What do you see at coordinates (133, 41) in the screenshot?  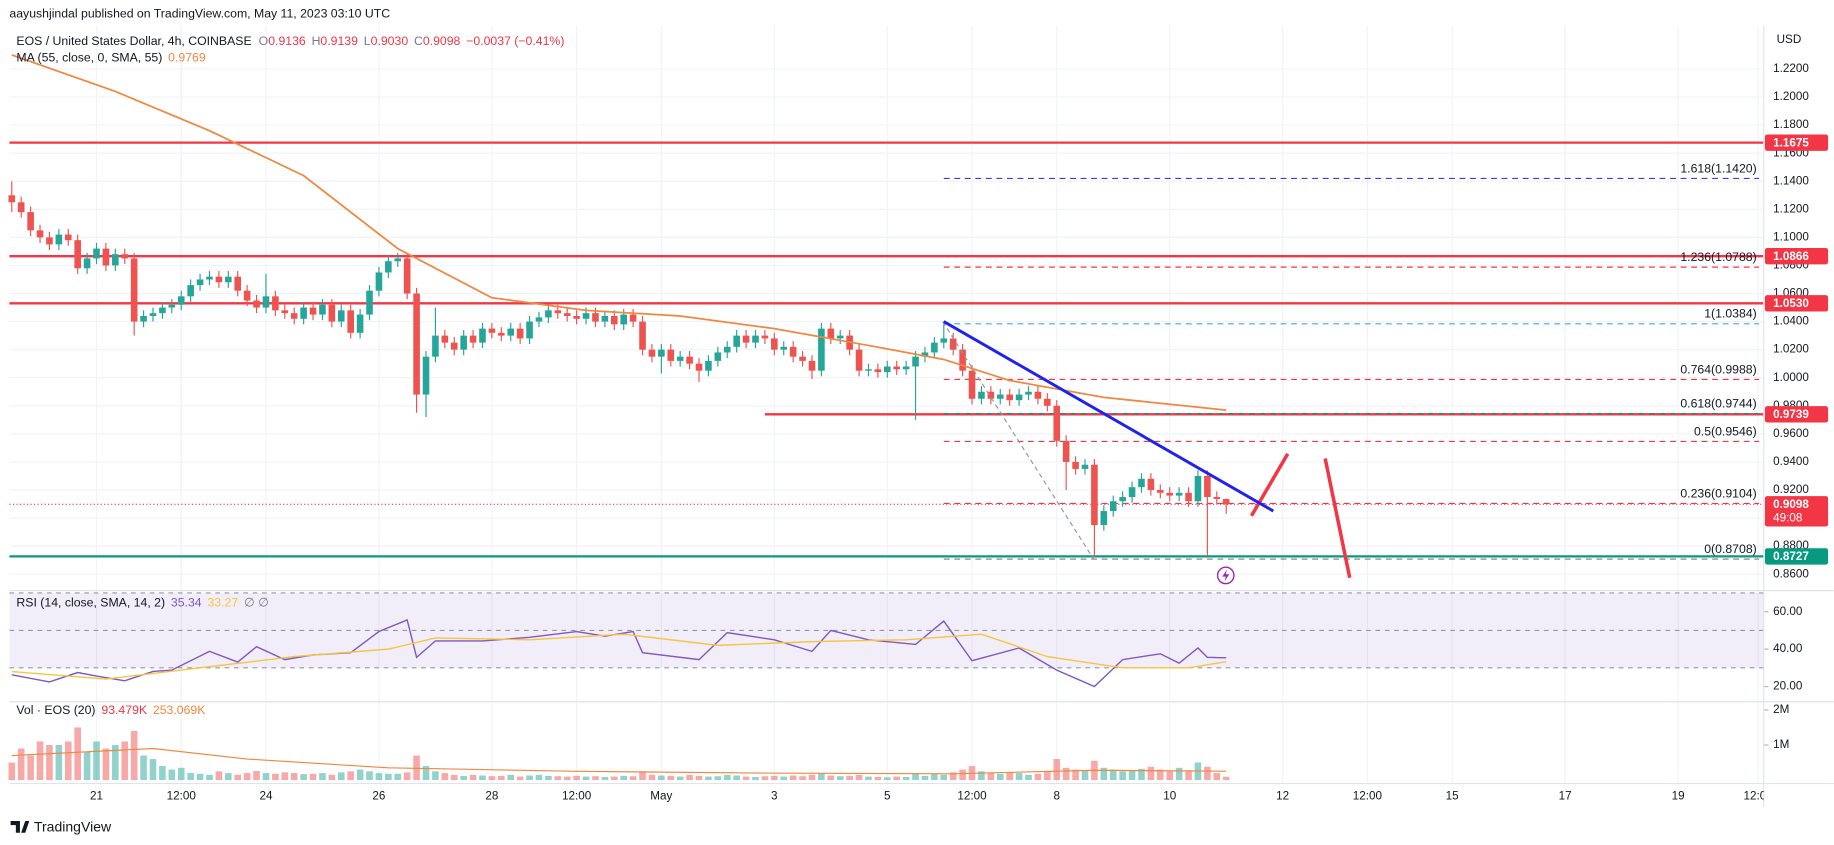 I see `symbol: EOS / United States Dollar, 4h, COINBASE` at bounding box center [133, 41].